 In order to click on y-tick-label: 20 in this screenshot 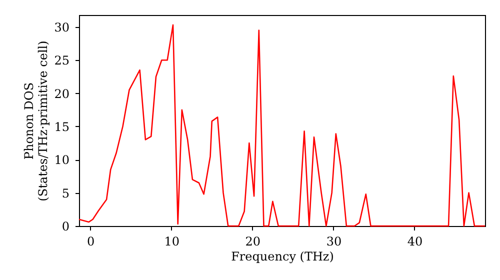, I will do `click(62, 93)`.